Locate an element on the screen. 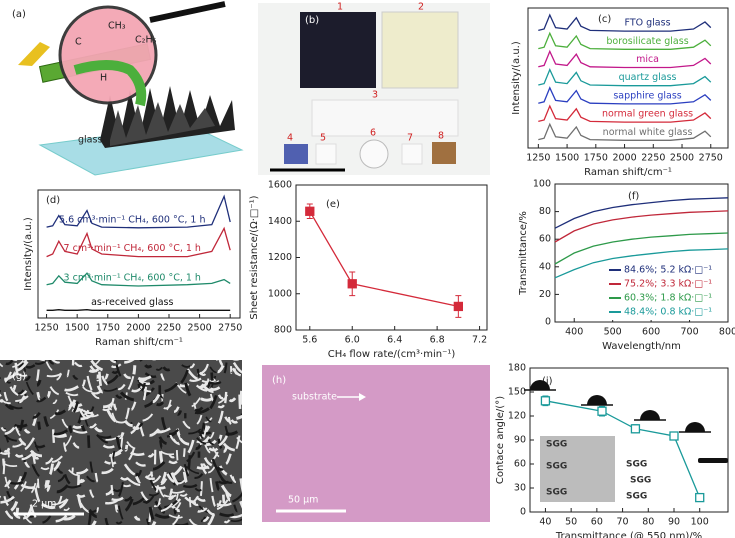  y-tick-label: 0 is located at coordinates (523, 512).